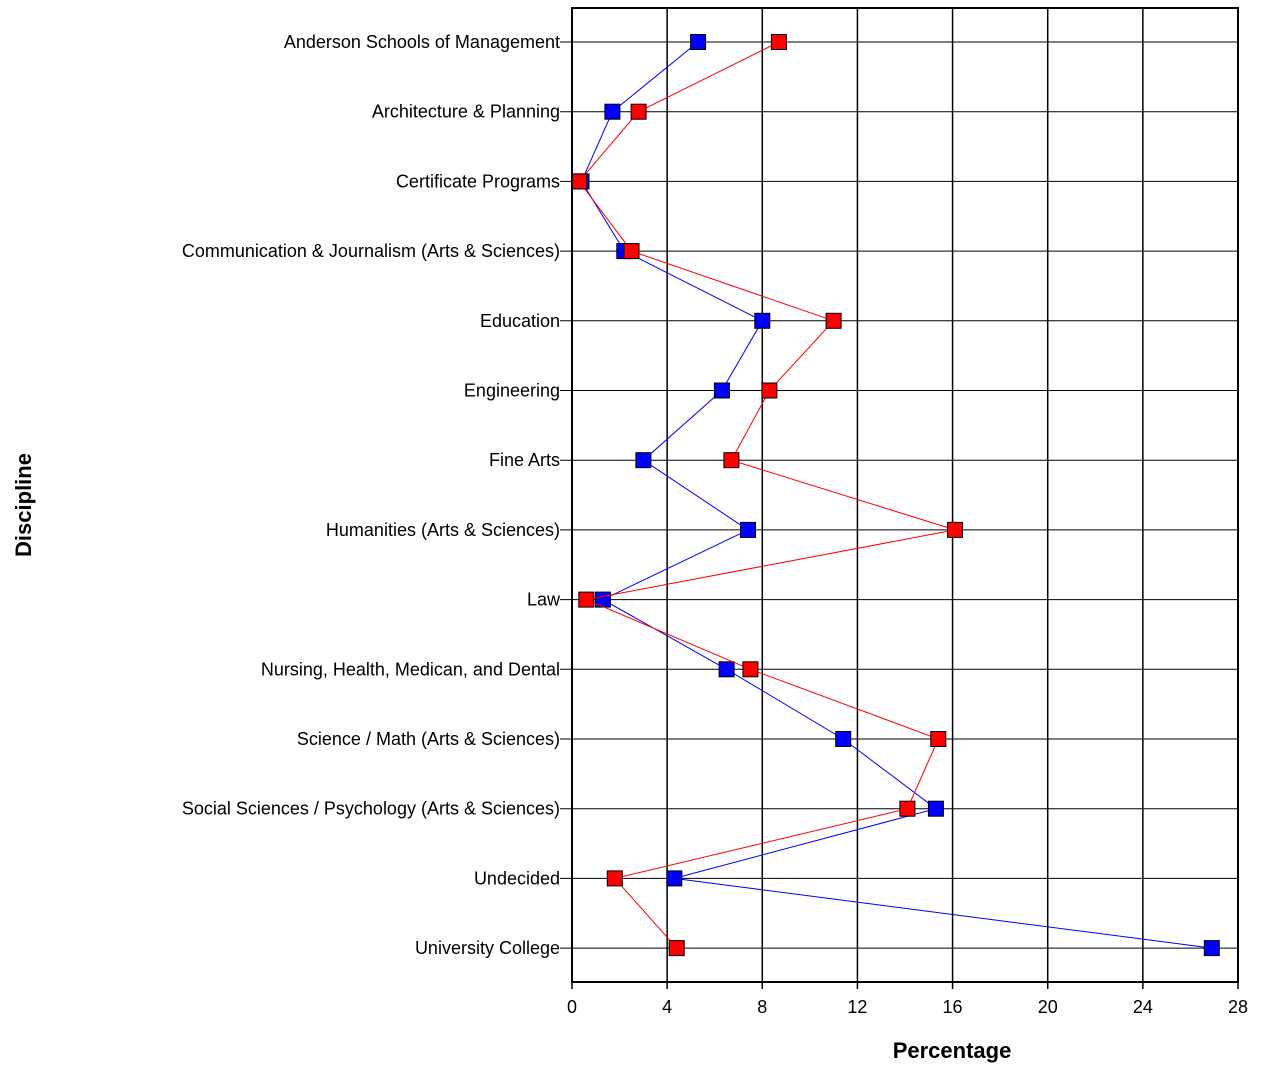  What do you see at coordinates (524, 460) in the screenshot?
I see `category-label: Fine Arts` at bounding box center [524, 460].